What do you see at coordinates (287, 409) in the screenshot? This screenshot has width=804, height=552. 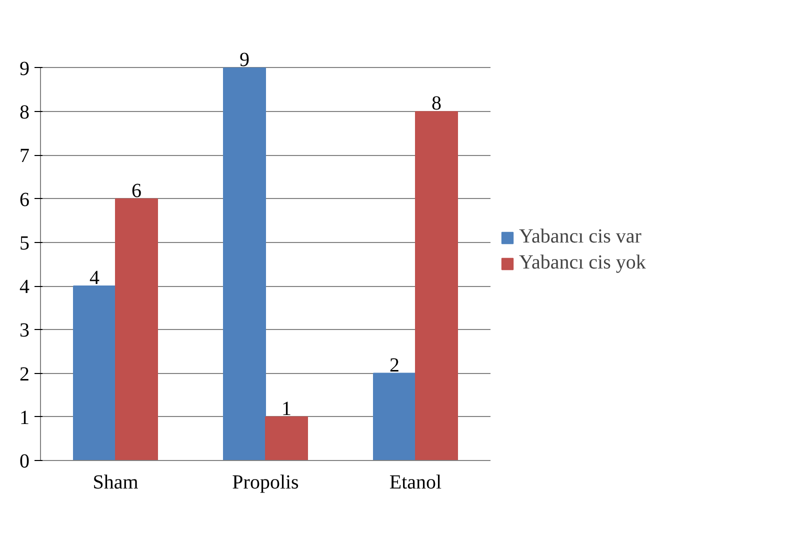 I see `data-label: 1` at bounding box center [287, 409].